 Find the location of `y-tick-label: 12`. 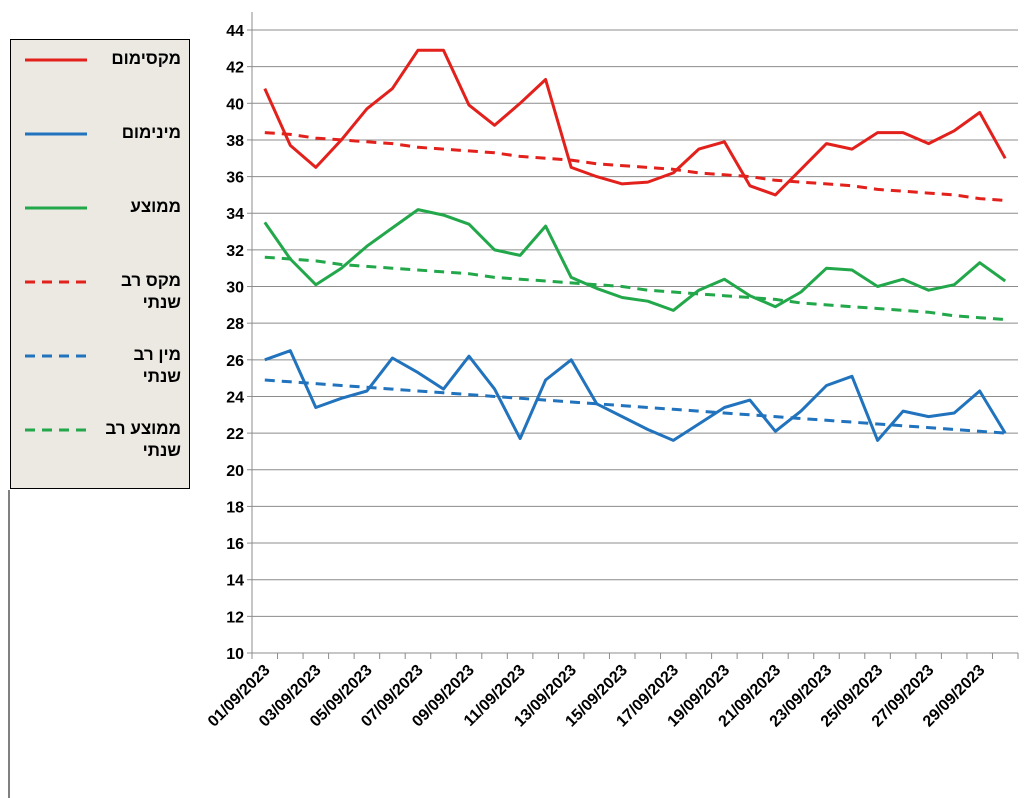

y-tick-label: 12 is located at coordinates (235, 617).